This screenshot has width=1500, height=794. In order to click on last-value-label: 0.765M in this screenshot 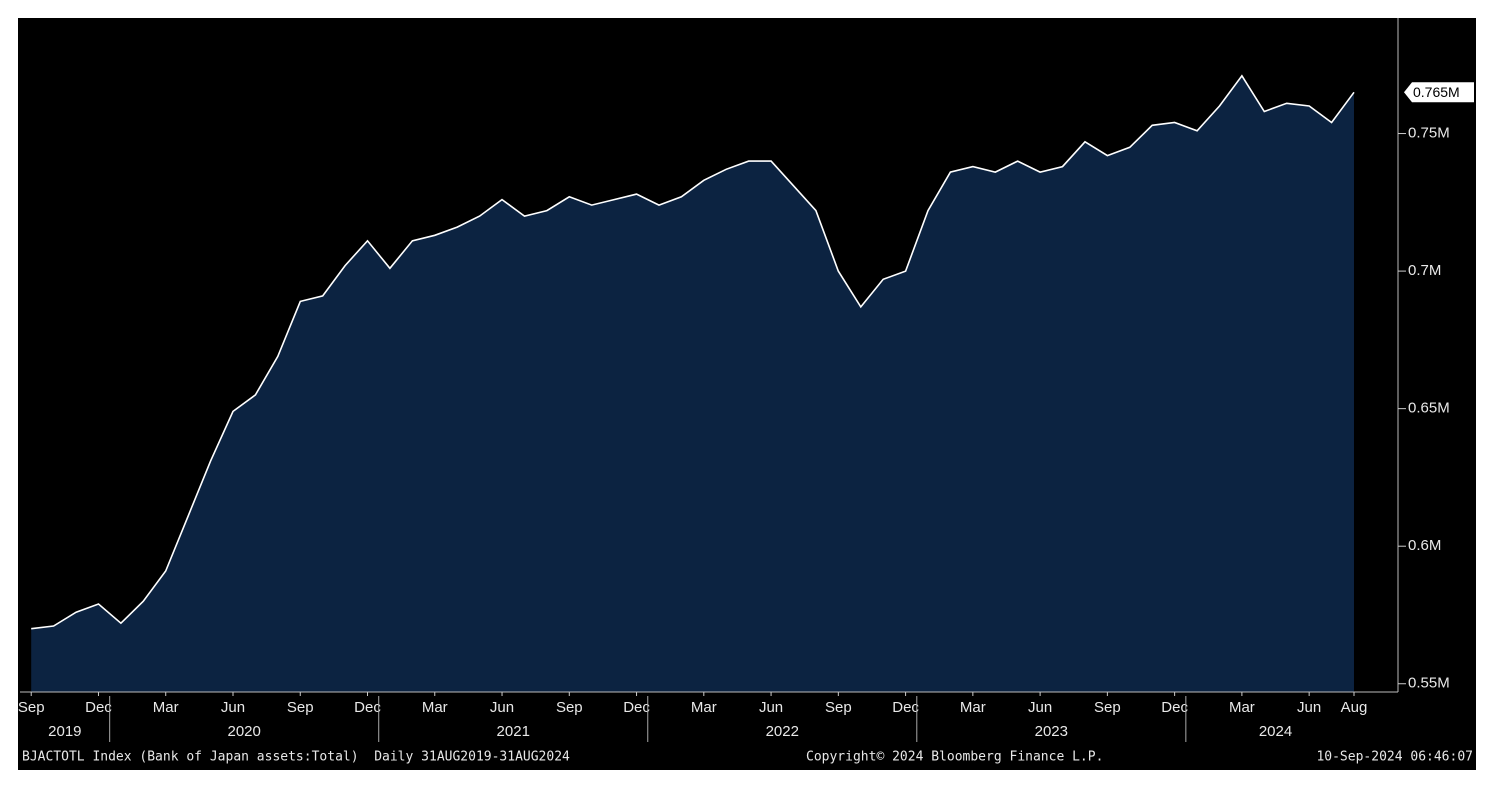, I will do `click(1436, 92)`.